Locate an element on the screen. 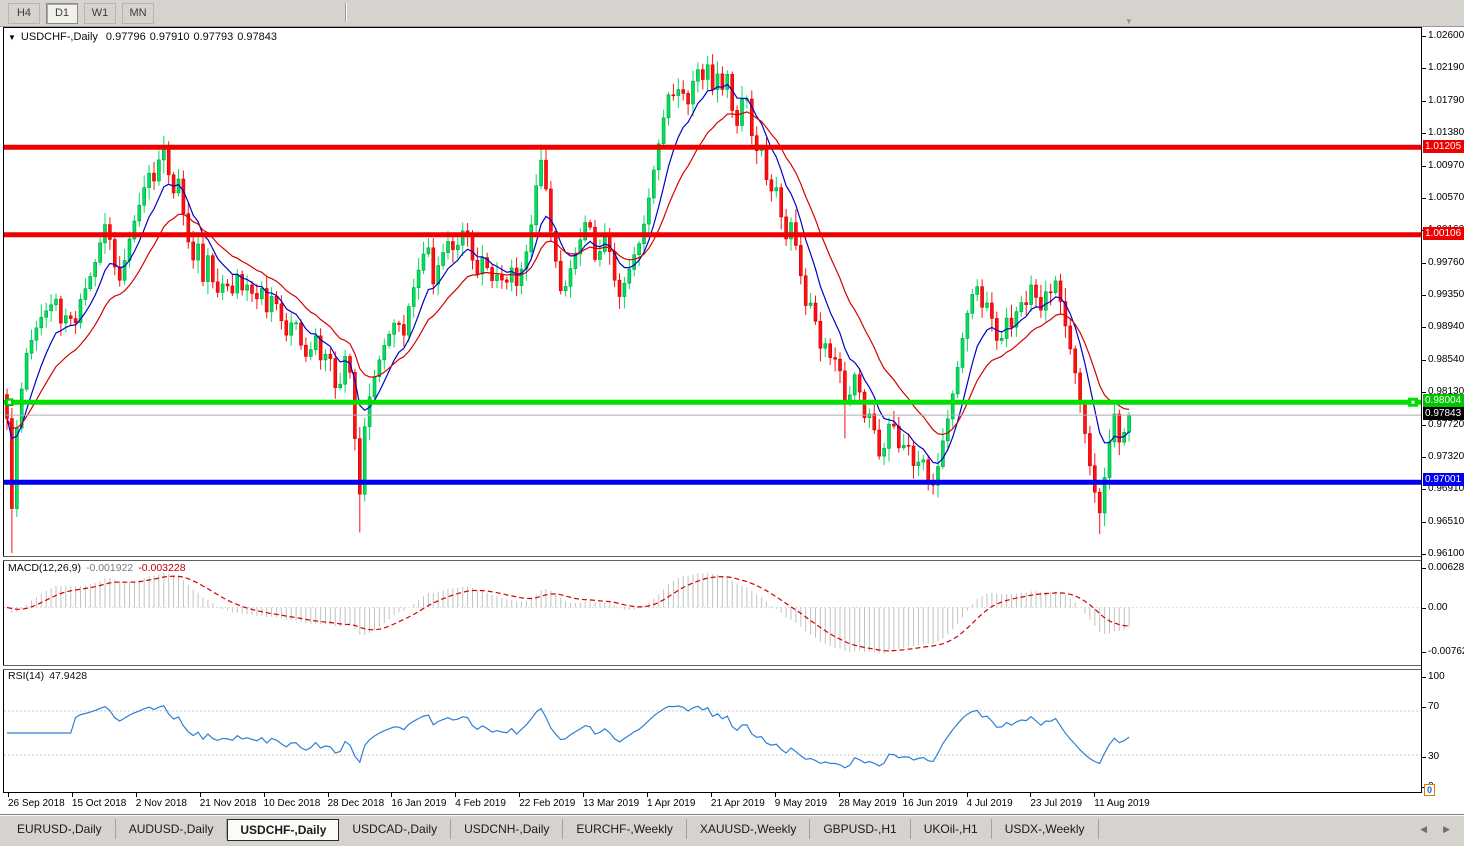 This screenshot has height=846, width=1464. macd-value-signal: -0.003228 is located at coordinates (162, 568).